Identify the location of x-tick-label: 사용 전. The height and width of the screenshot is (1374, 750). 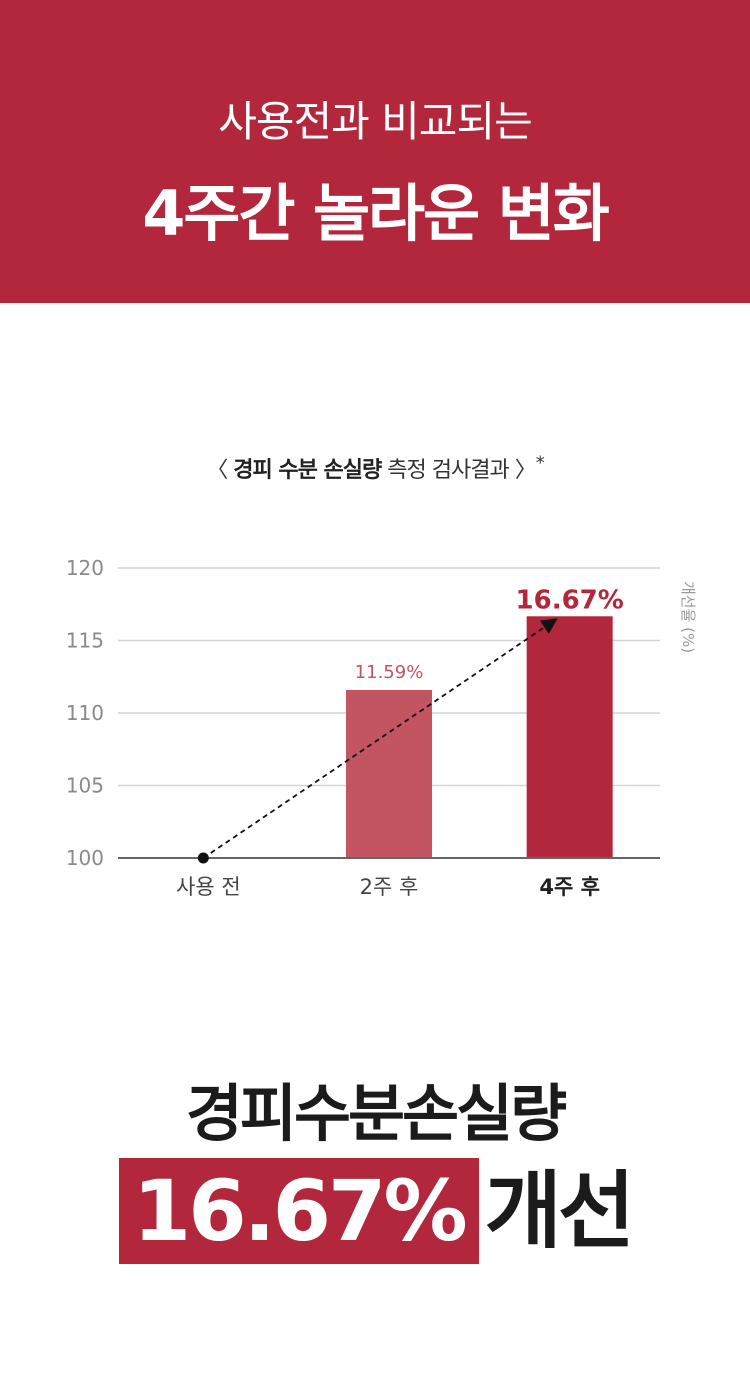
(208, 887).